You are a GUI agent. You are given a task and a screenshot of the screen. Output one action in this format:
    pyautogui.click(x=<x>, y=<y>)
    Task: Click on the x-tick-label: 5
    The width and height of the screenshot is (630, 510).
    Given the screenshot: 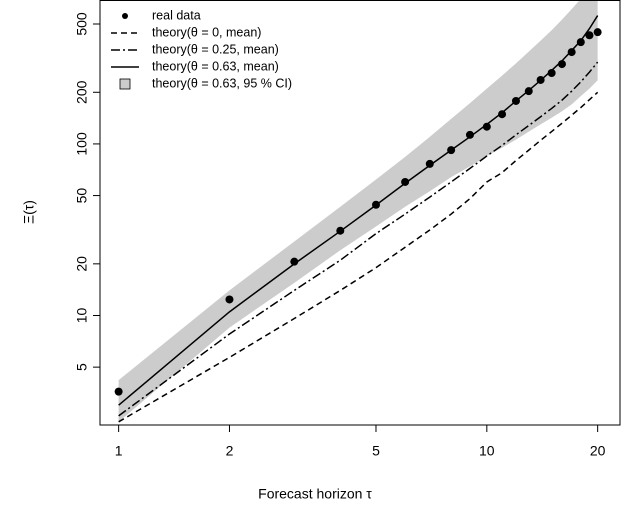 What is the action you would take?
    pyautogui.click(x=376, y=451)
    